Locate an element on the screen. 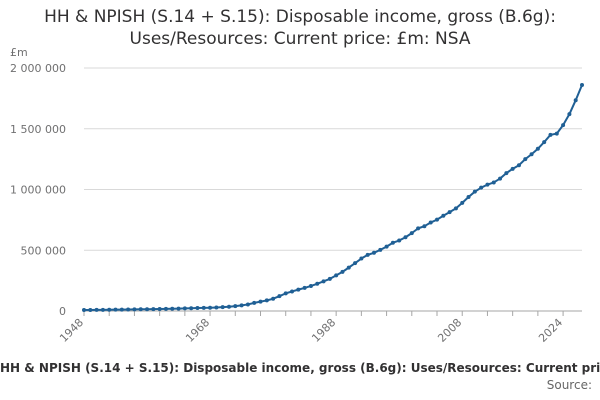  y-tick-label: 1 500 000 is located at coordinates (38, 129).